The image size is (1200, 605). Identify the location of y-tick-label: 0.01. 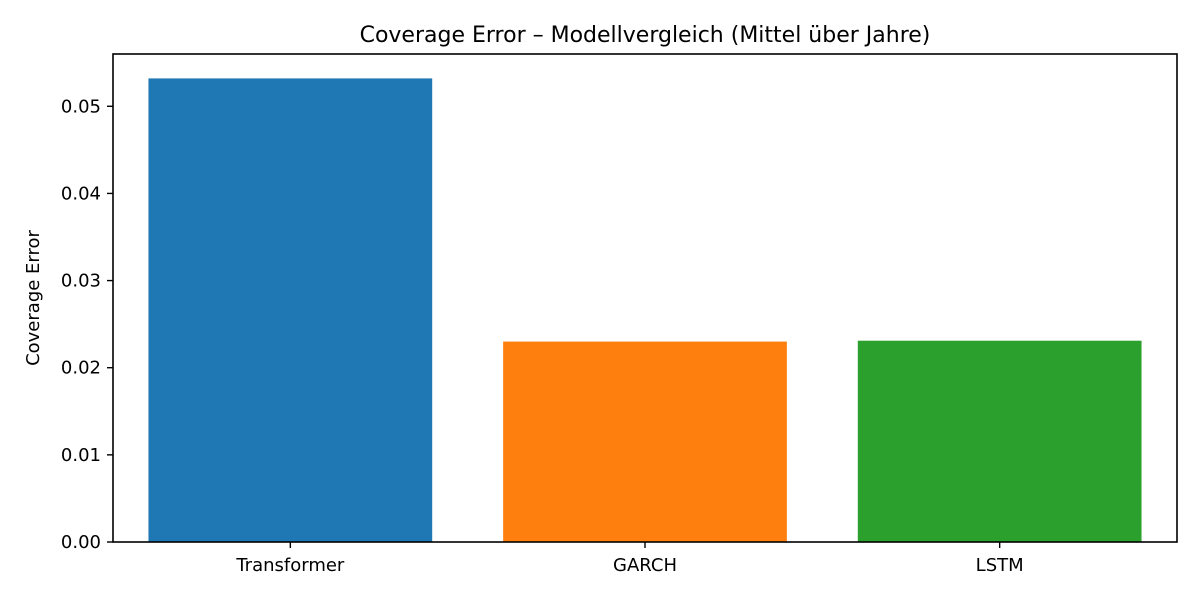
(81, 455).